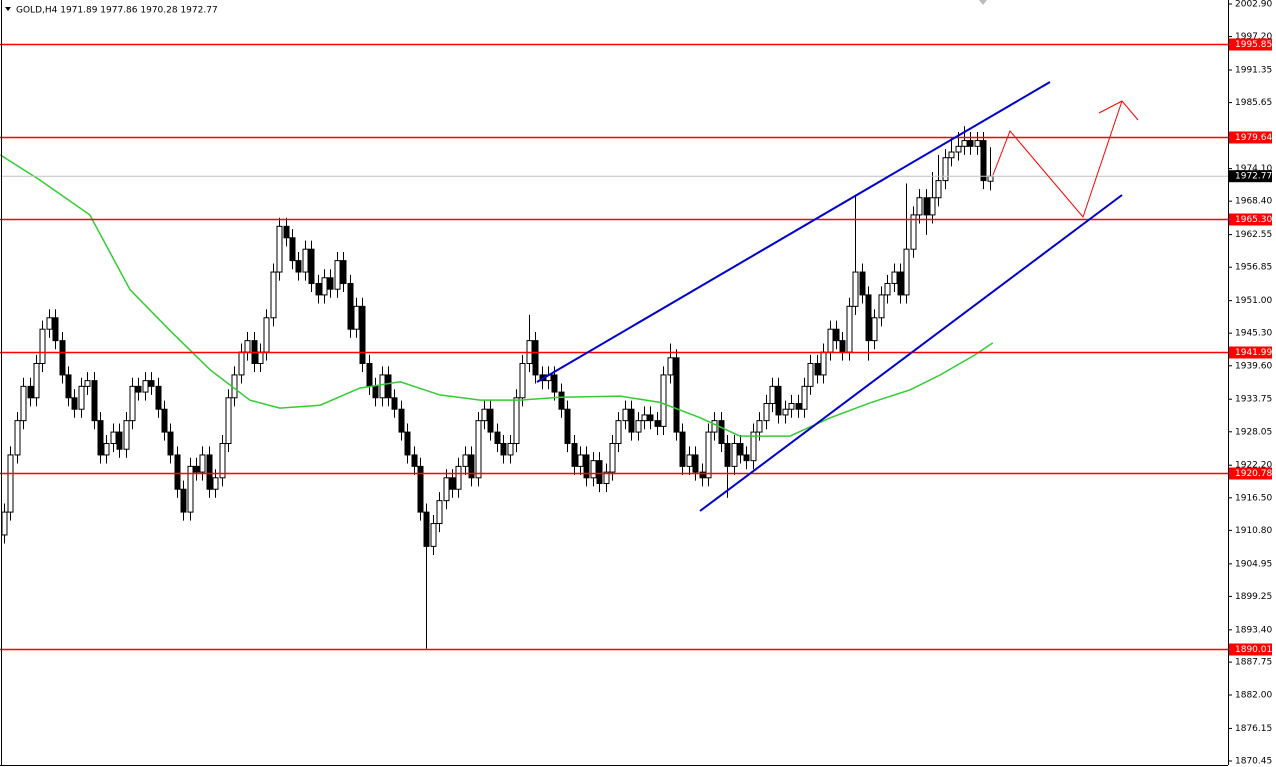  What do you see at coordinates (117, 11) in the screenshot?
I see `chart-title: GOLD,H4 1971.89 1977.86 1970.28 1972.77` at bounding box center [117, 11].